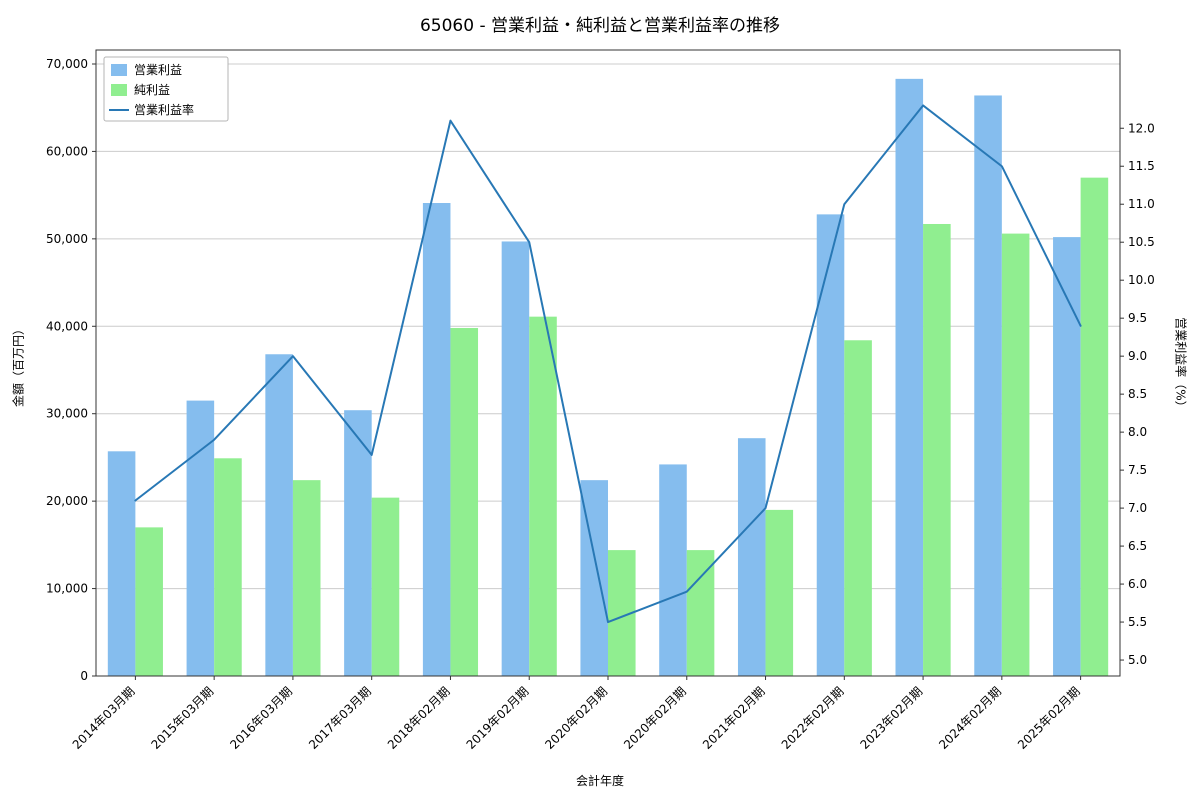 The width and height of the screenshot is (1200, 800). Describe the element at coordinates (1141, 280) in the screenshot. I see `y-tick-label-right: 10.0` at that location.